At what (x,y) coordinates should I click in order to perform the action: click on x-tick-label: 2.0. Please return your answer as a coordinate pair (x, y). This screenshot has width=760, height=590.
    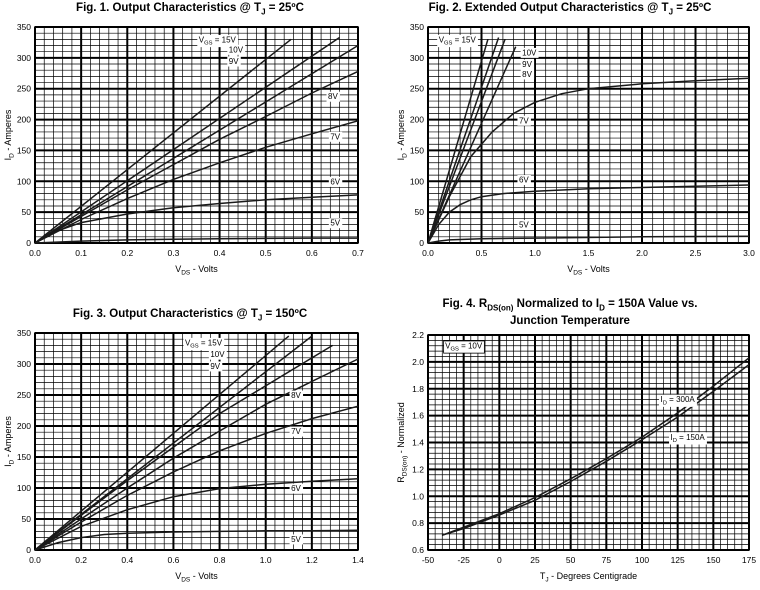
    Looking at the image, I should click on (642, 253).